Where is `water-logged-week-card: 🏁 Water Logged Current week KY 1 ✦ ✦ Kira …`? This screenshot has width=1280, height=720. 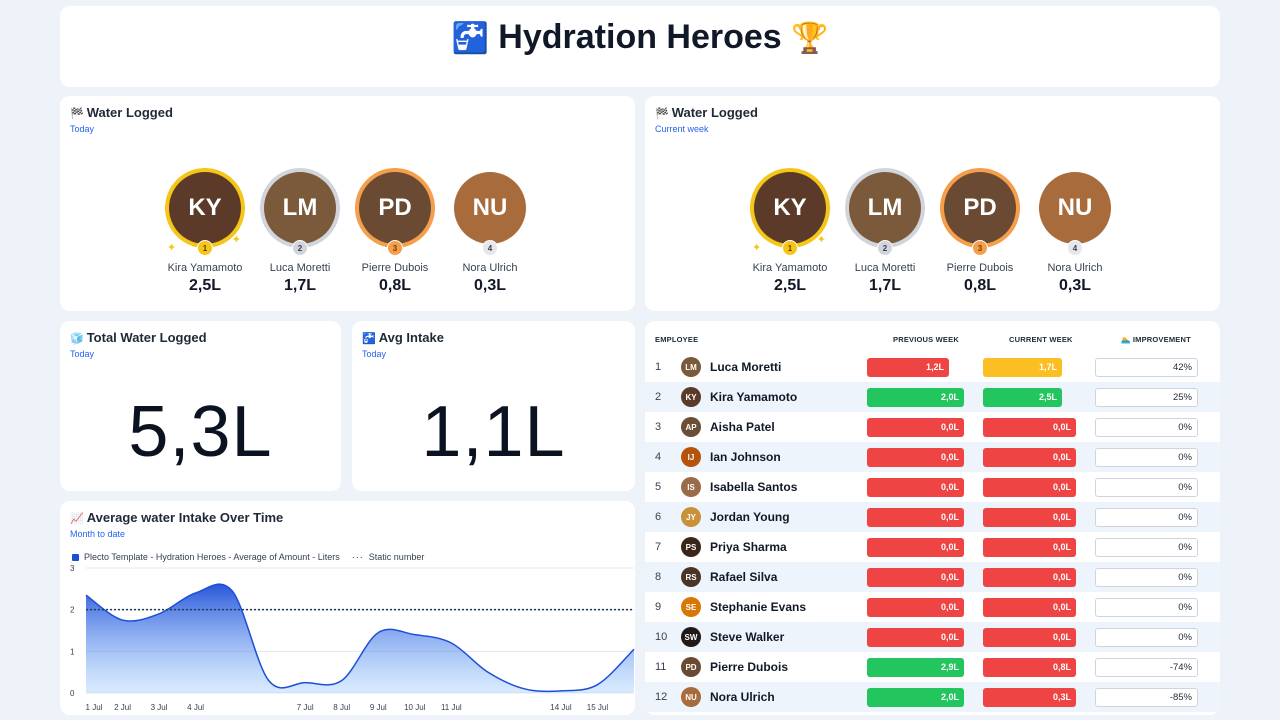
water-logged-week-card: 🏁 Water Logged Current week KY 1 ✦ ✦ Kira … is located at coordinates (932, 203).